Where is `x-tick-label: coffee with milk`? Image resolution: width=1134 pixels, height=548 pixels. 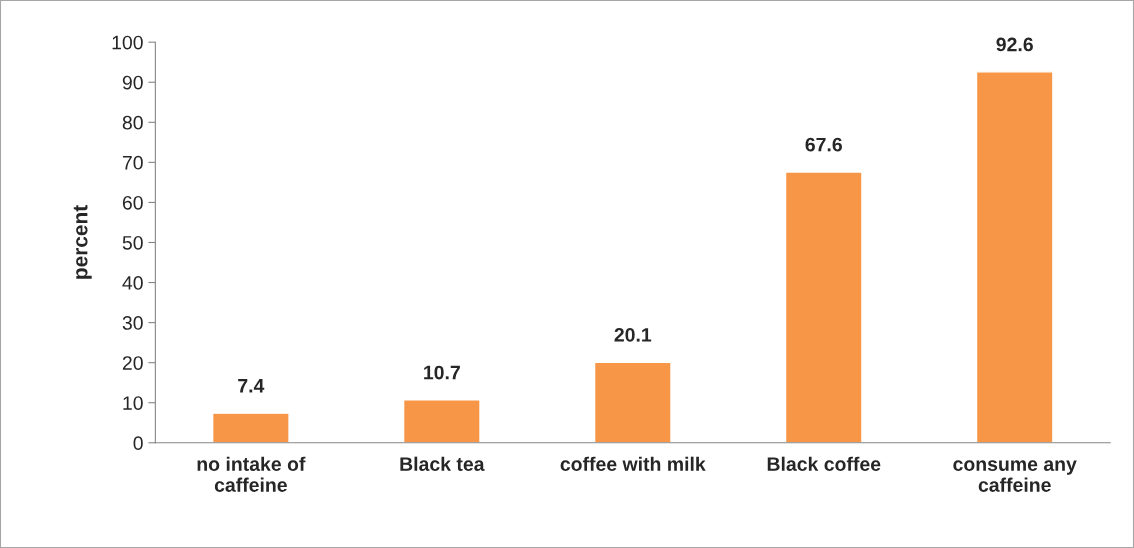
x-tick-label: coffee with milk is located at coordinates (633, 463).